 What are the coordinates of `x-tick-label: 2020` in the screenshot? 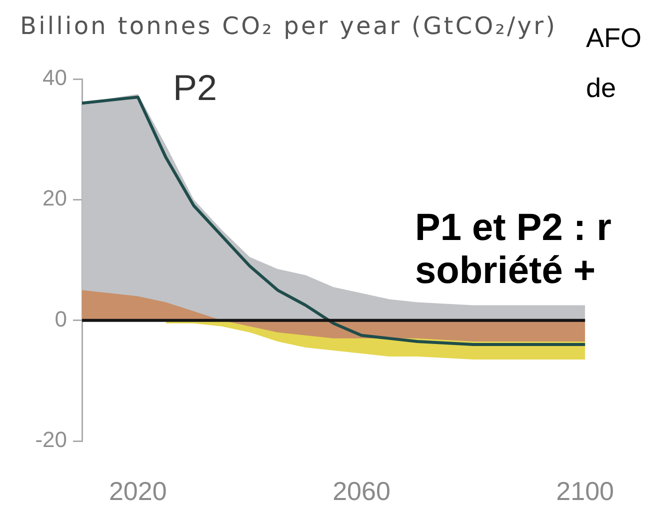 It's located at (137, 491).